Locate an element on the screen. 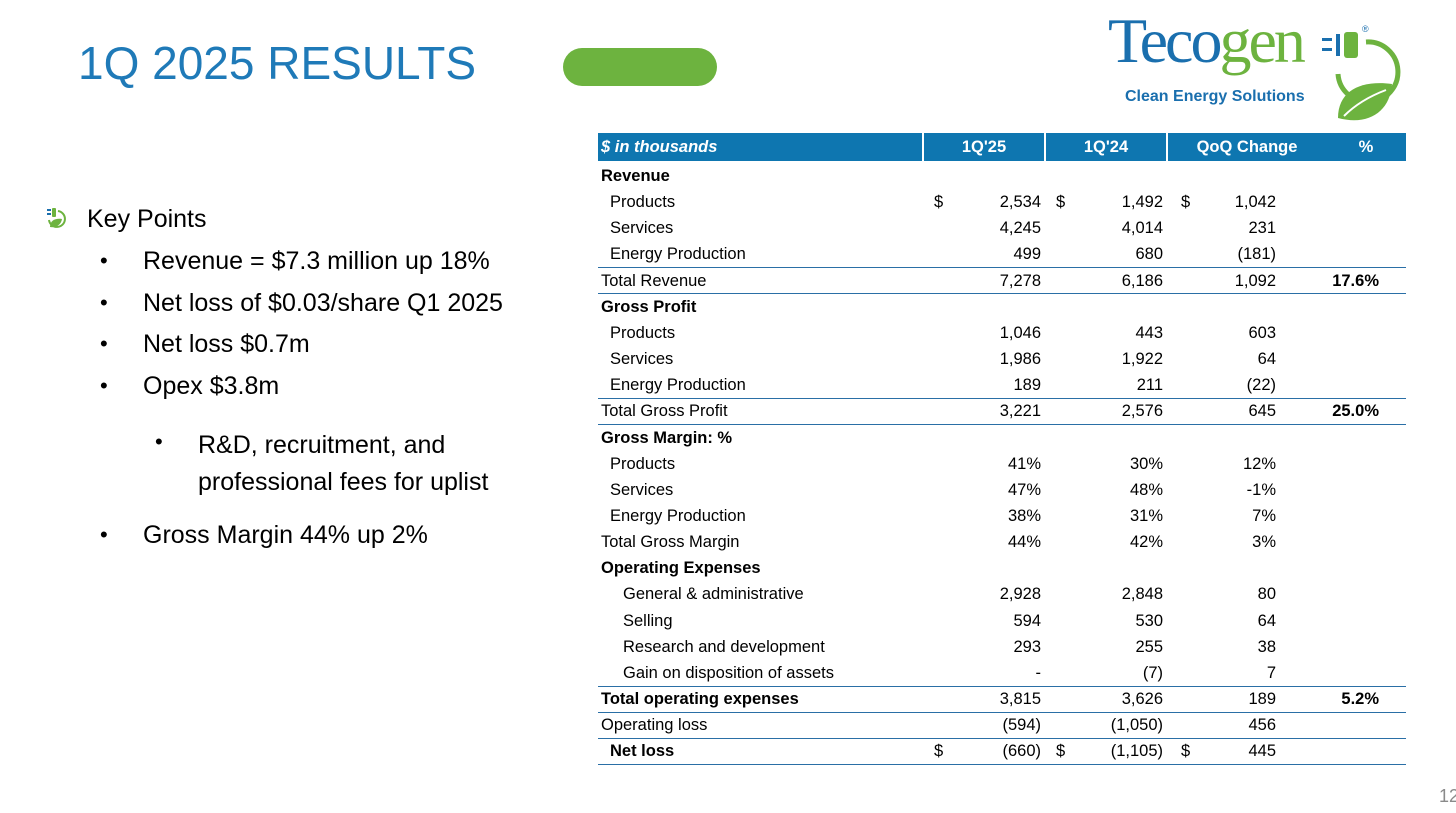 This screenshot has height=813, width=1456. row-value: 594 is located at coordinates (1027, 620).